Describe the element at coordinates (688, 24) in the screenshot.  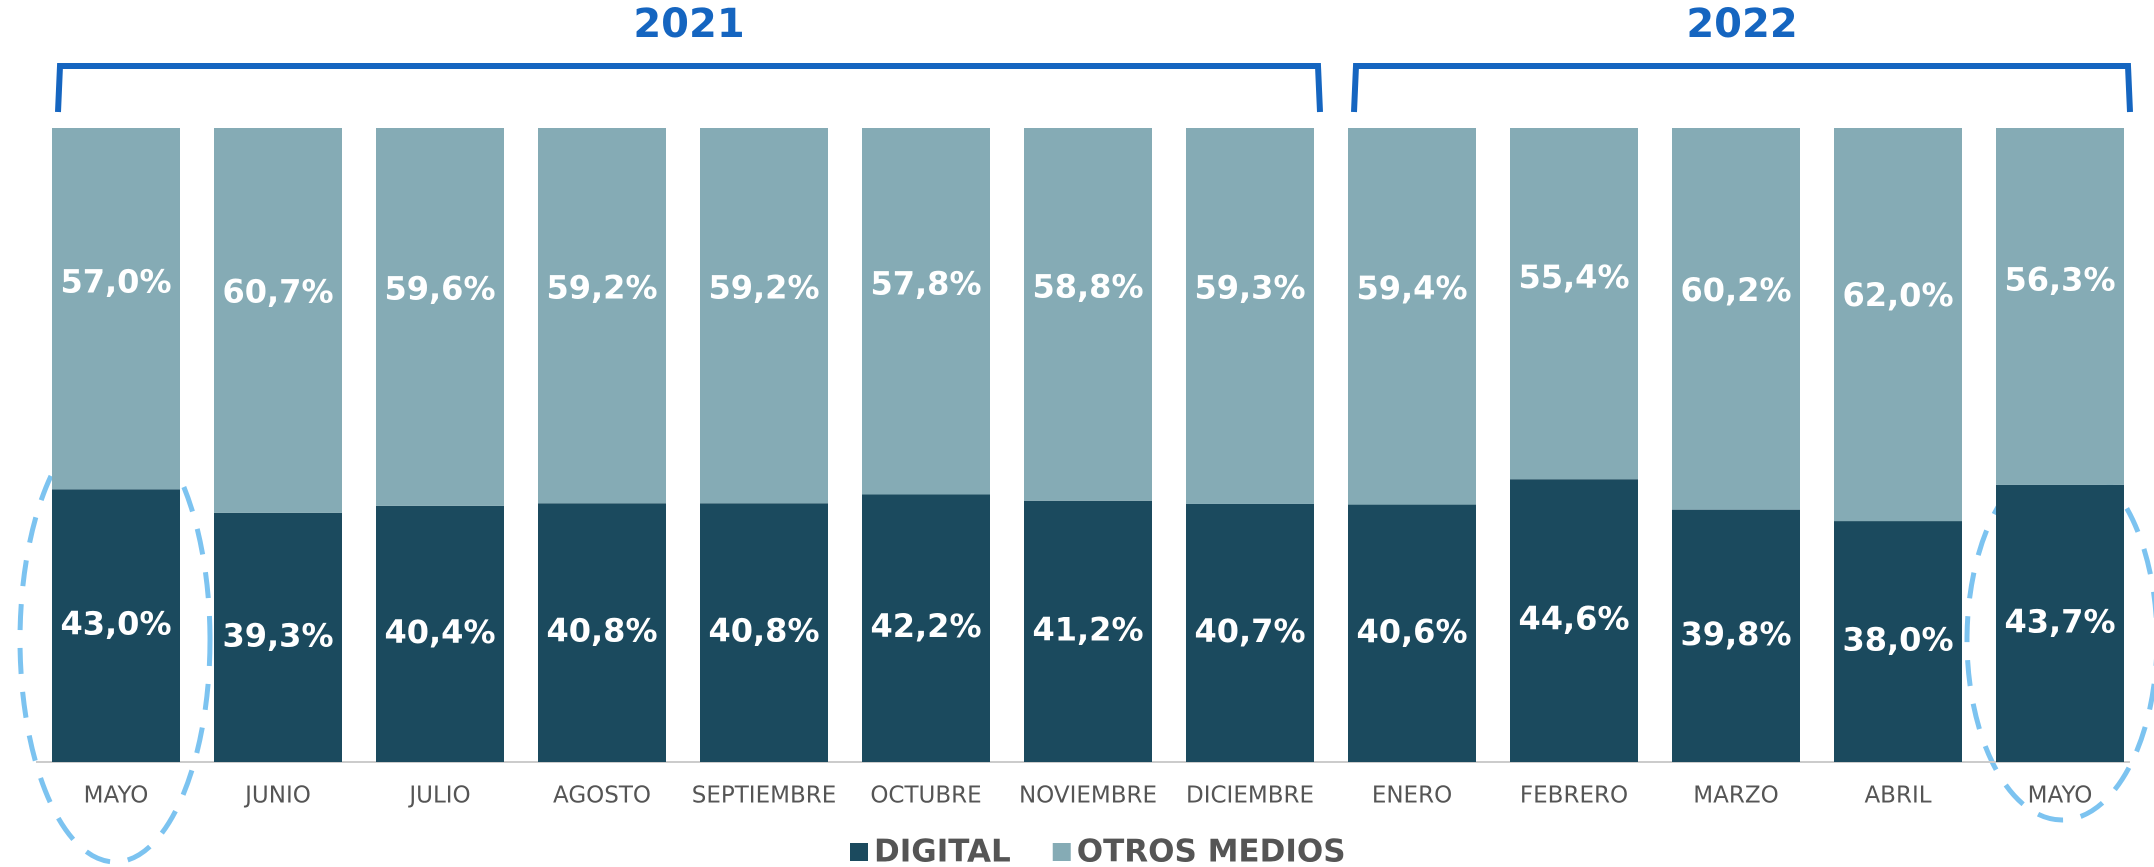
I see `year-label: 2021` at that location.